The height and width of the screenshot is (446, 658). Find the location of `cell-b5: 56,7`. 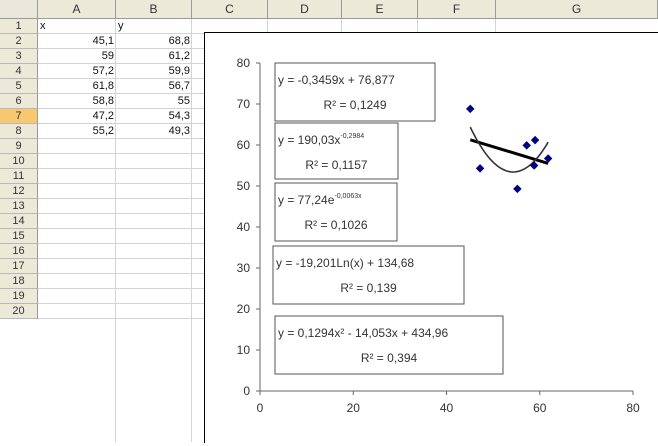

cell-b5: 56,7 is located at coordinates (179, 86).